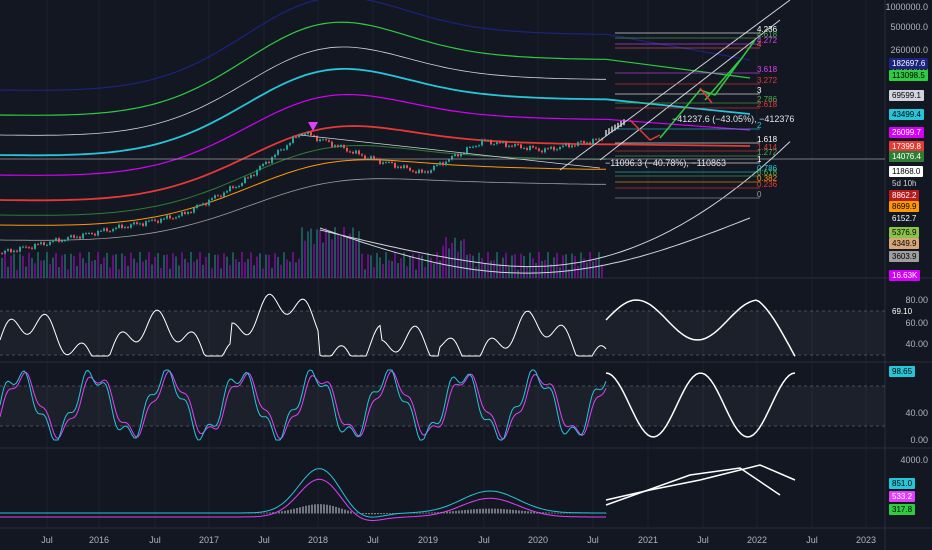  Describe the element at coordinates (916, 300) in the screenshot. I see `rsi-tick-label: 80.00` at that location.